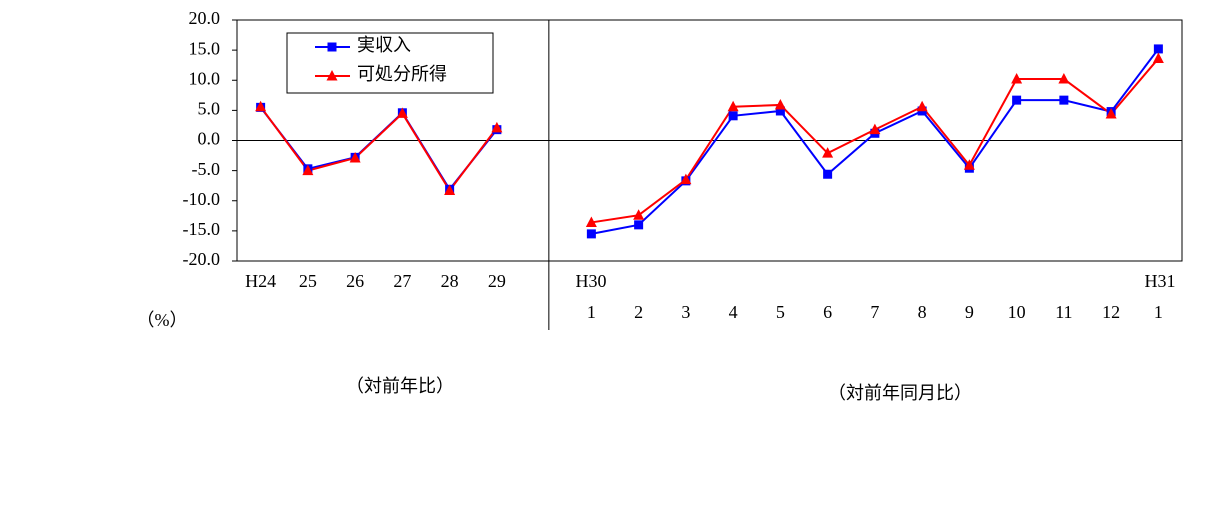  What do you see at coordinates (162, 320) in the screenshot?
I see `y-unit: （%）` at bounding box center [162, 320].